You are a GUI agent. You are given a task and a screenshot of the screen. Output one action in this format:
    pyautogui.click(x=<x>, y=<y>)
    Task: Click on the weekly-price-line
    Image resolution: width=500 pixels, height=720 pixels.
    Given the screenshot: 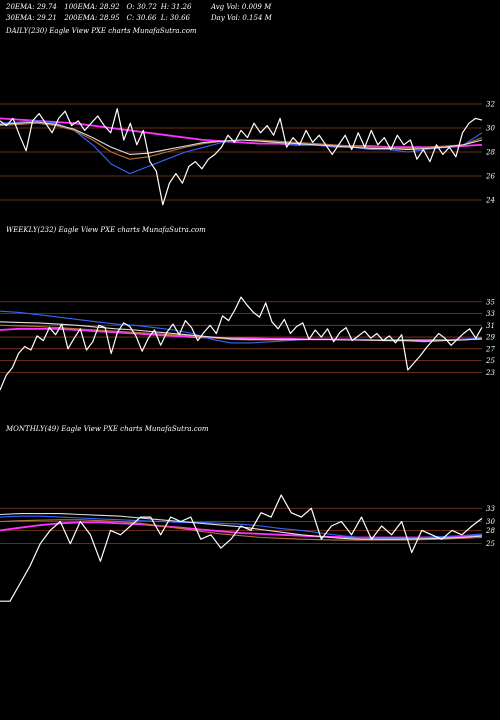 What is the action you would take?
    pyautogui.click(x=241, y=343)
    